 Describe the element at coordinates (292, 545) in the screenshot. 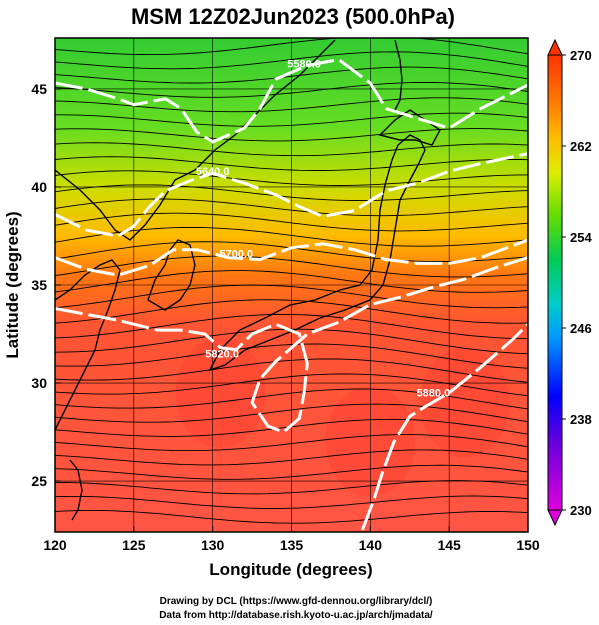

I see `x-tick-label: 135` at that location.